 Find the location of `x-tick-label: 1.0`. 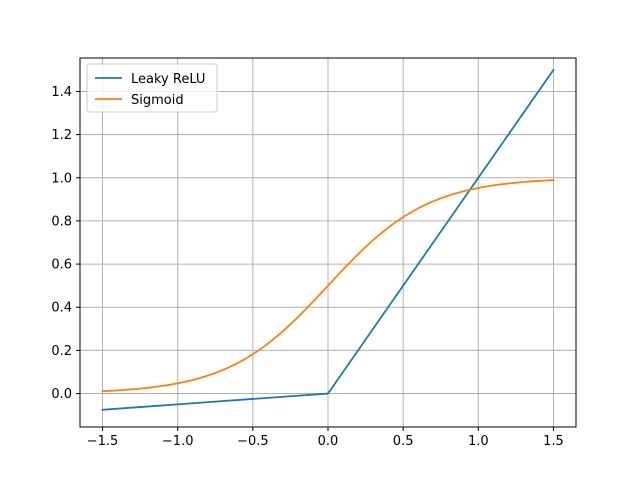

x-tick-label: 1.0 is located at coordinates (478, 441).